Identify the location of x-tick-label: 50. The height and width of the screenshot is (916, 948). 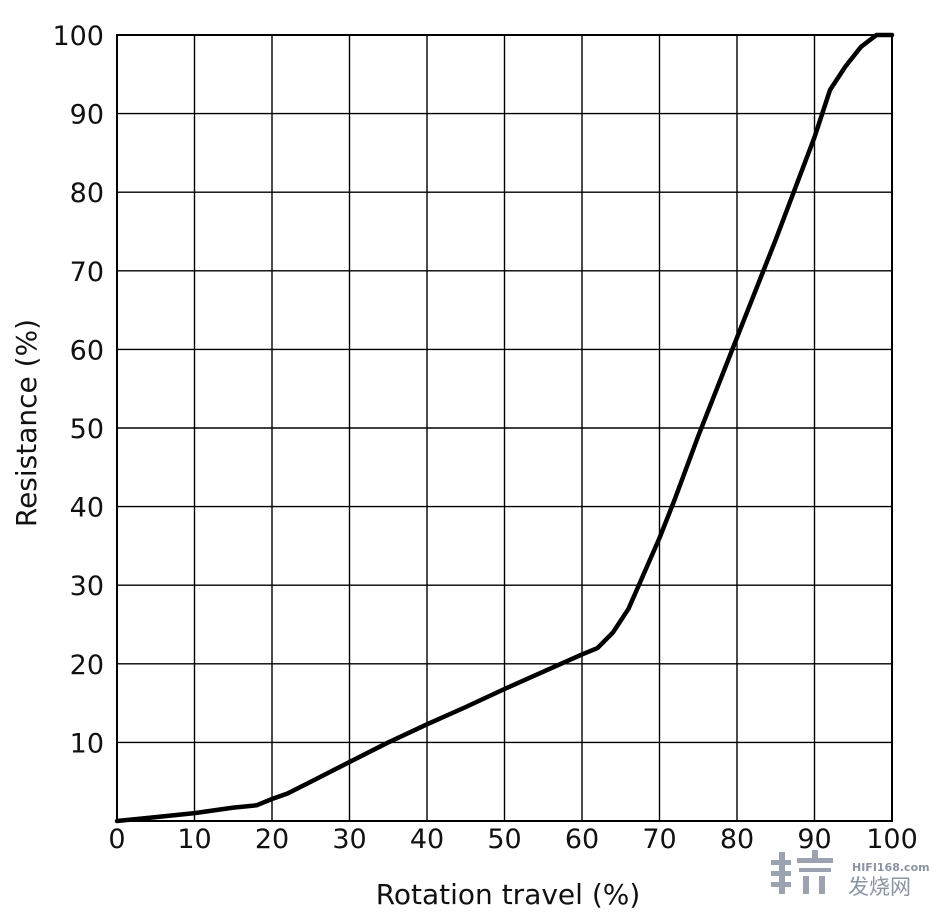
(504, 839).